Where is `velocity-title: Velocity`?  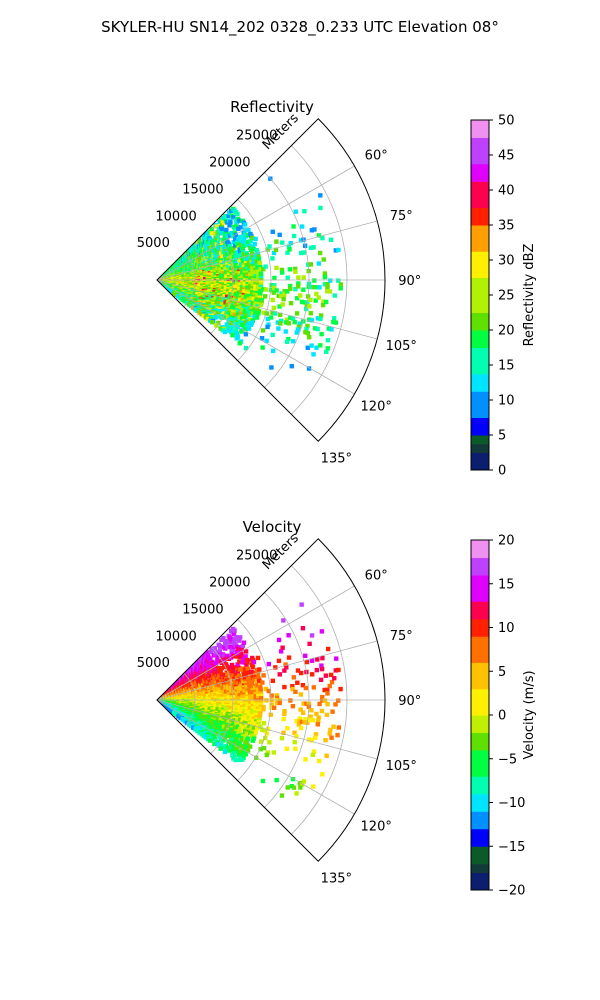
velocity-title: Velocity is located at coordinates (272, 527).